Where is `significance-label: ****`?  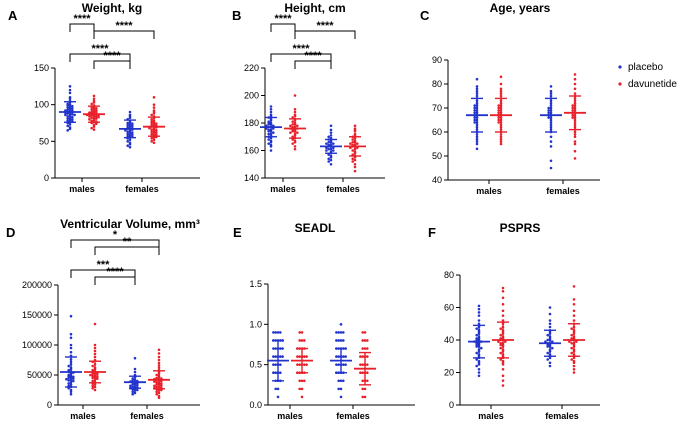 significance-label: **** is located at coordinates (115, 272).